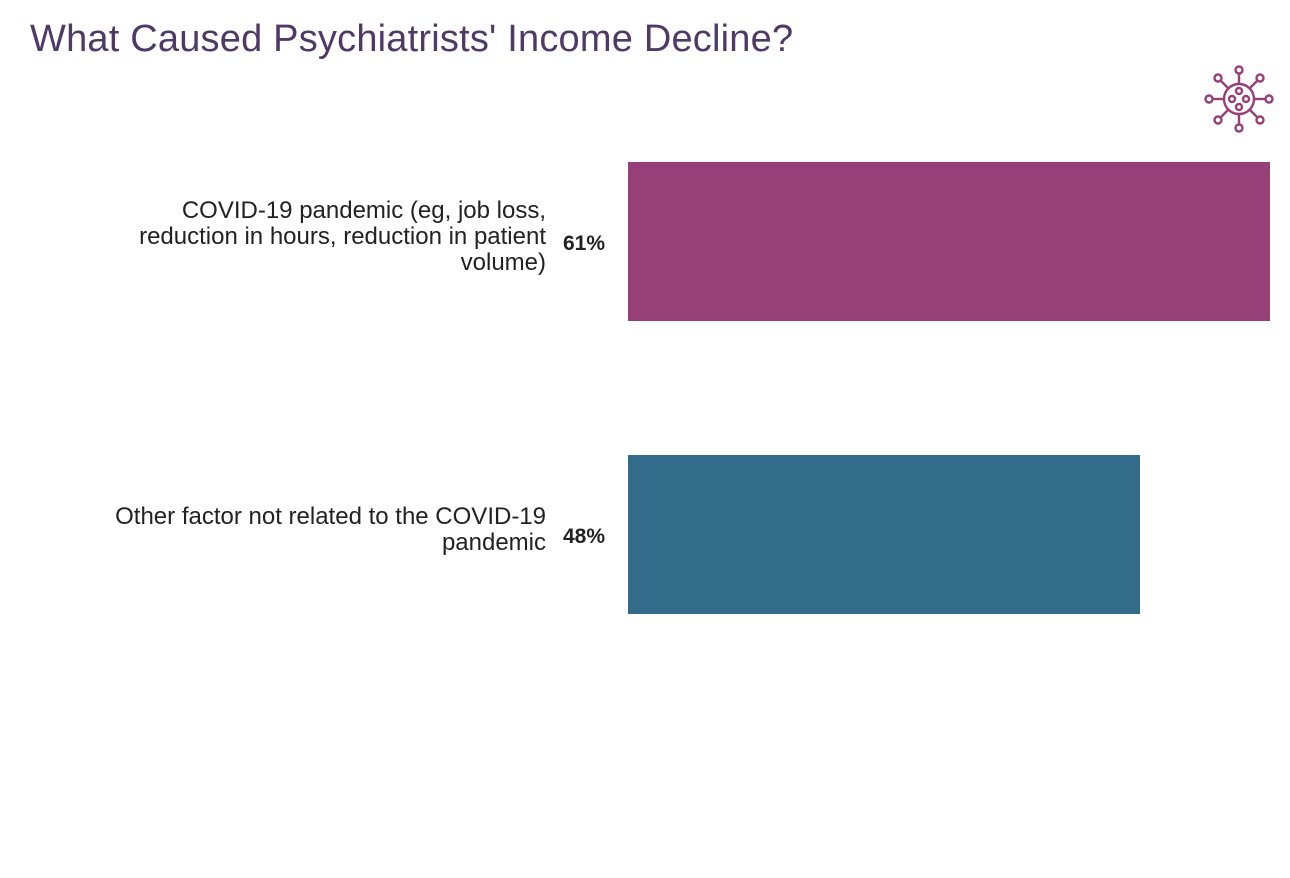 The image size is (1290, 878). I want to click on label-line: Other factor not related to the COVID-19, so click(330, 516).